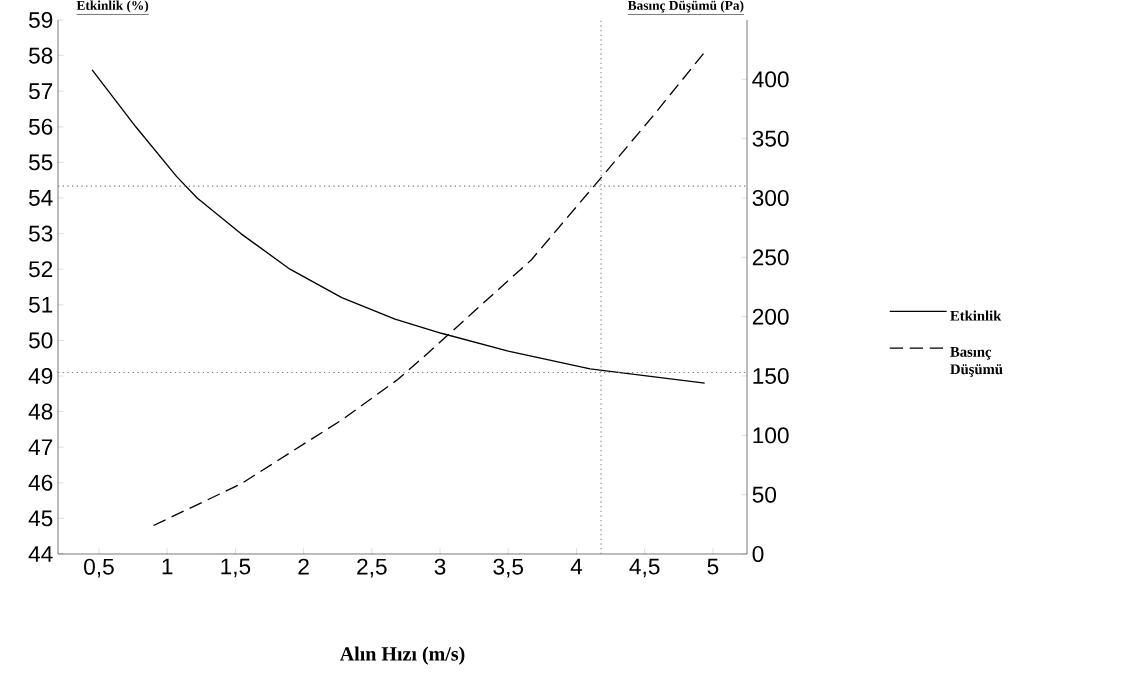  Describe the element at coordinates (758, 554) in the screenshot. I see `y2-tick-label: 0` at that location.